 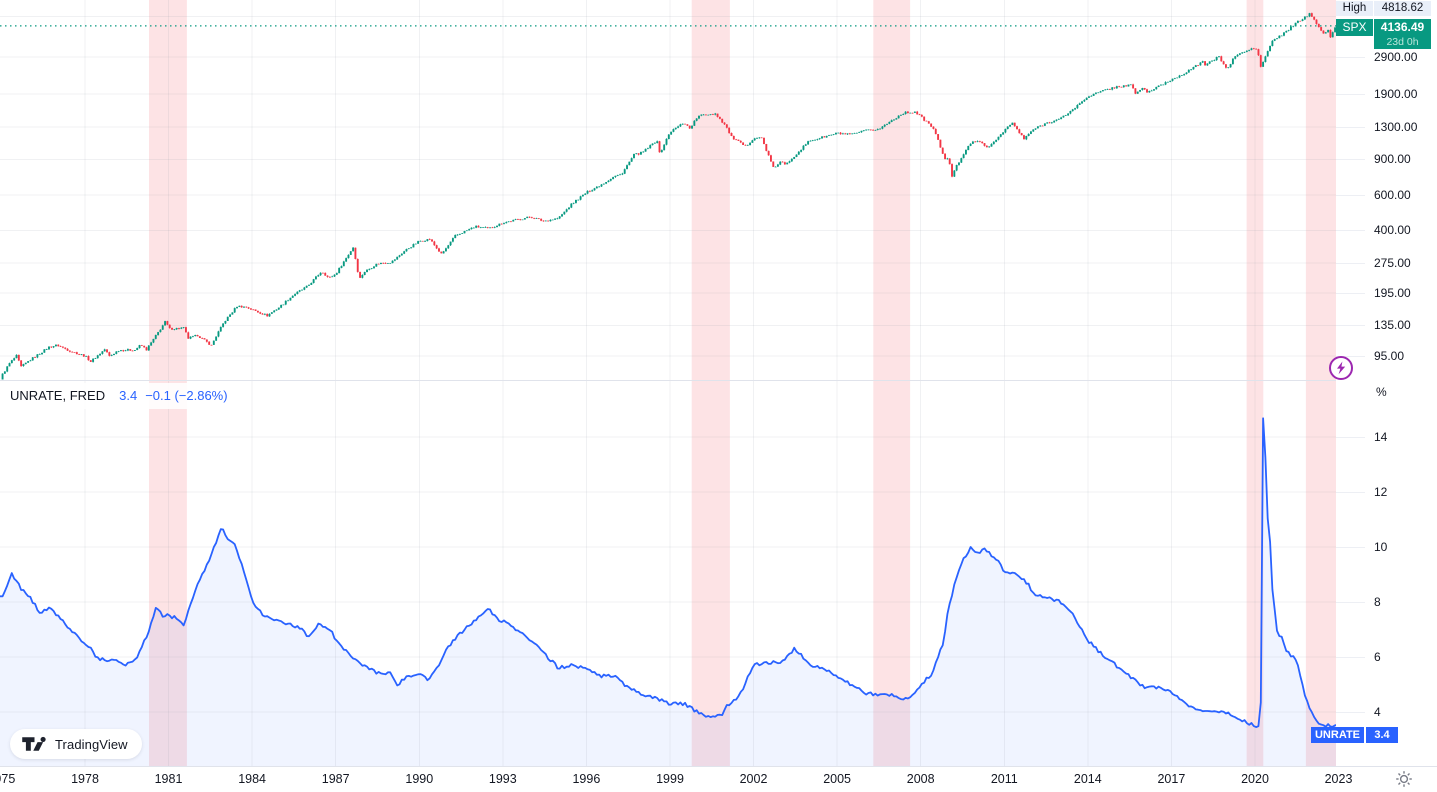 What do you see at coordinates (1392, 195) in the screenshot?
I see `price-tick-label: 600.00` at bounding box center [1392, 195].